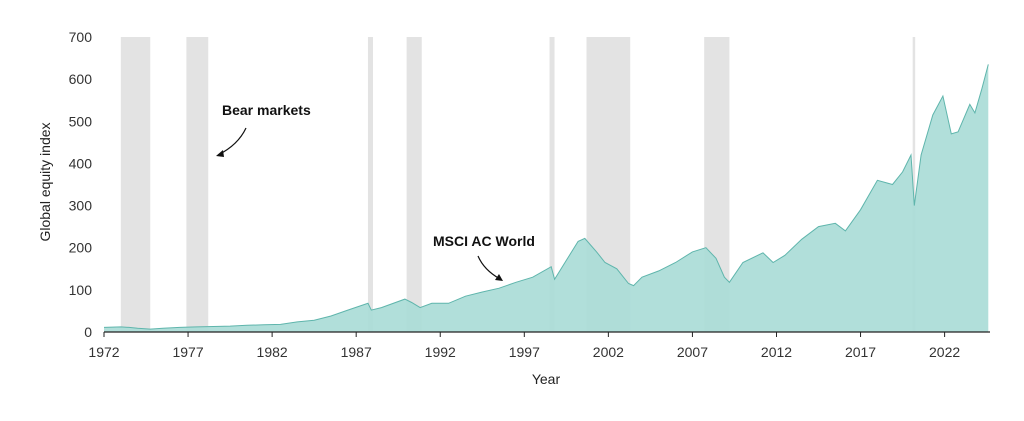  I want to click on annotation-msci-arrowhead, so click(499, 277).